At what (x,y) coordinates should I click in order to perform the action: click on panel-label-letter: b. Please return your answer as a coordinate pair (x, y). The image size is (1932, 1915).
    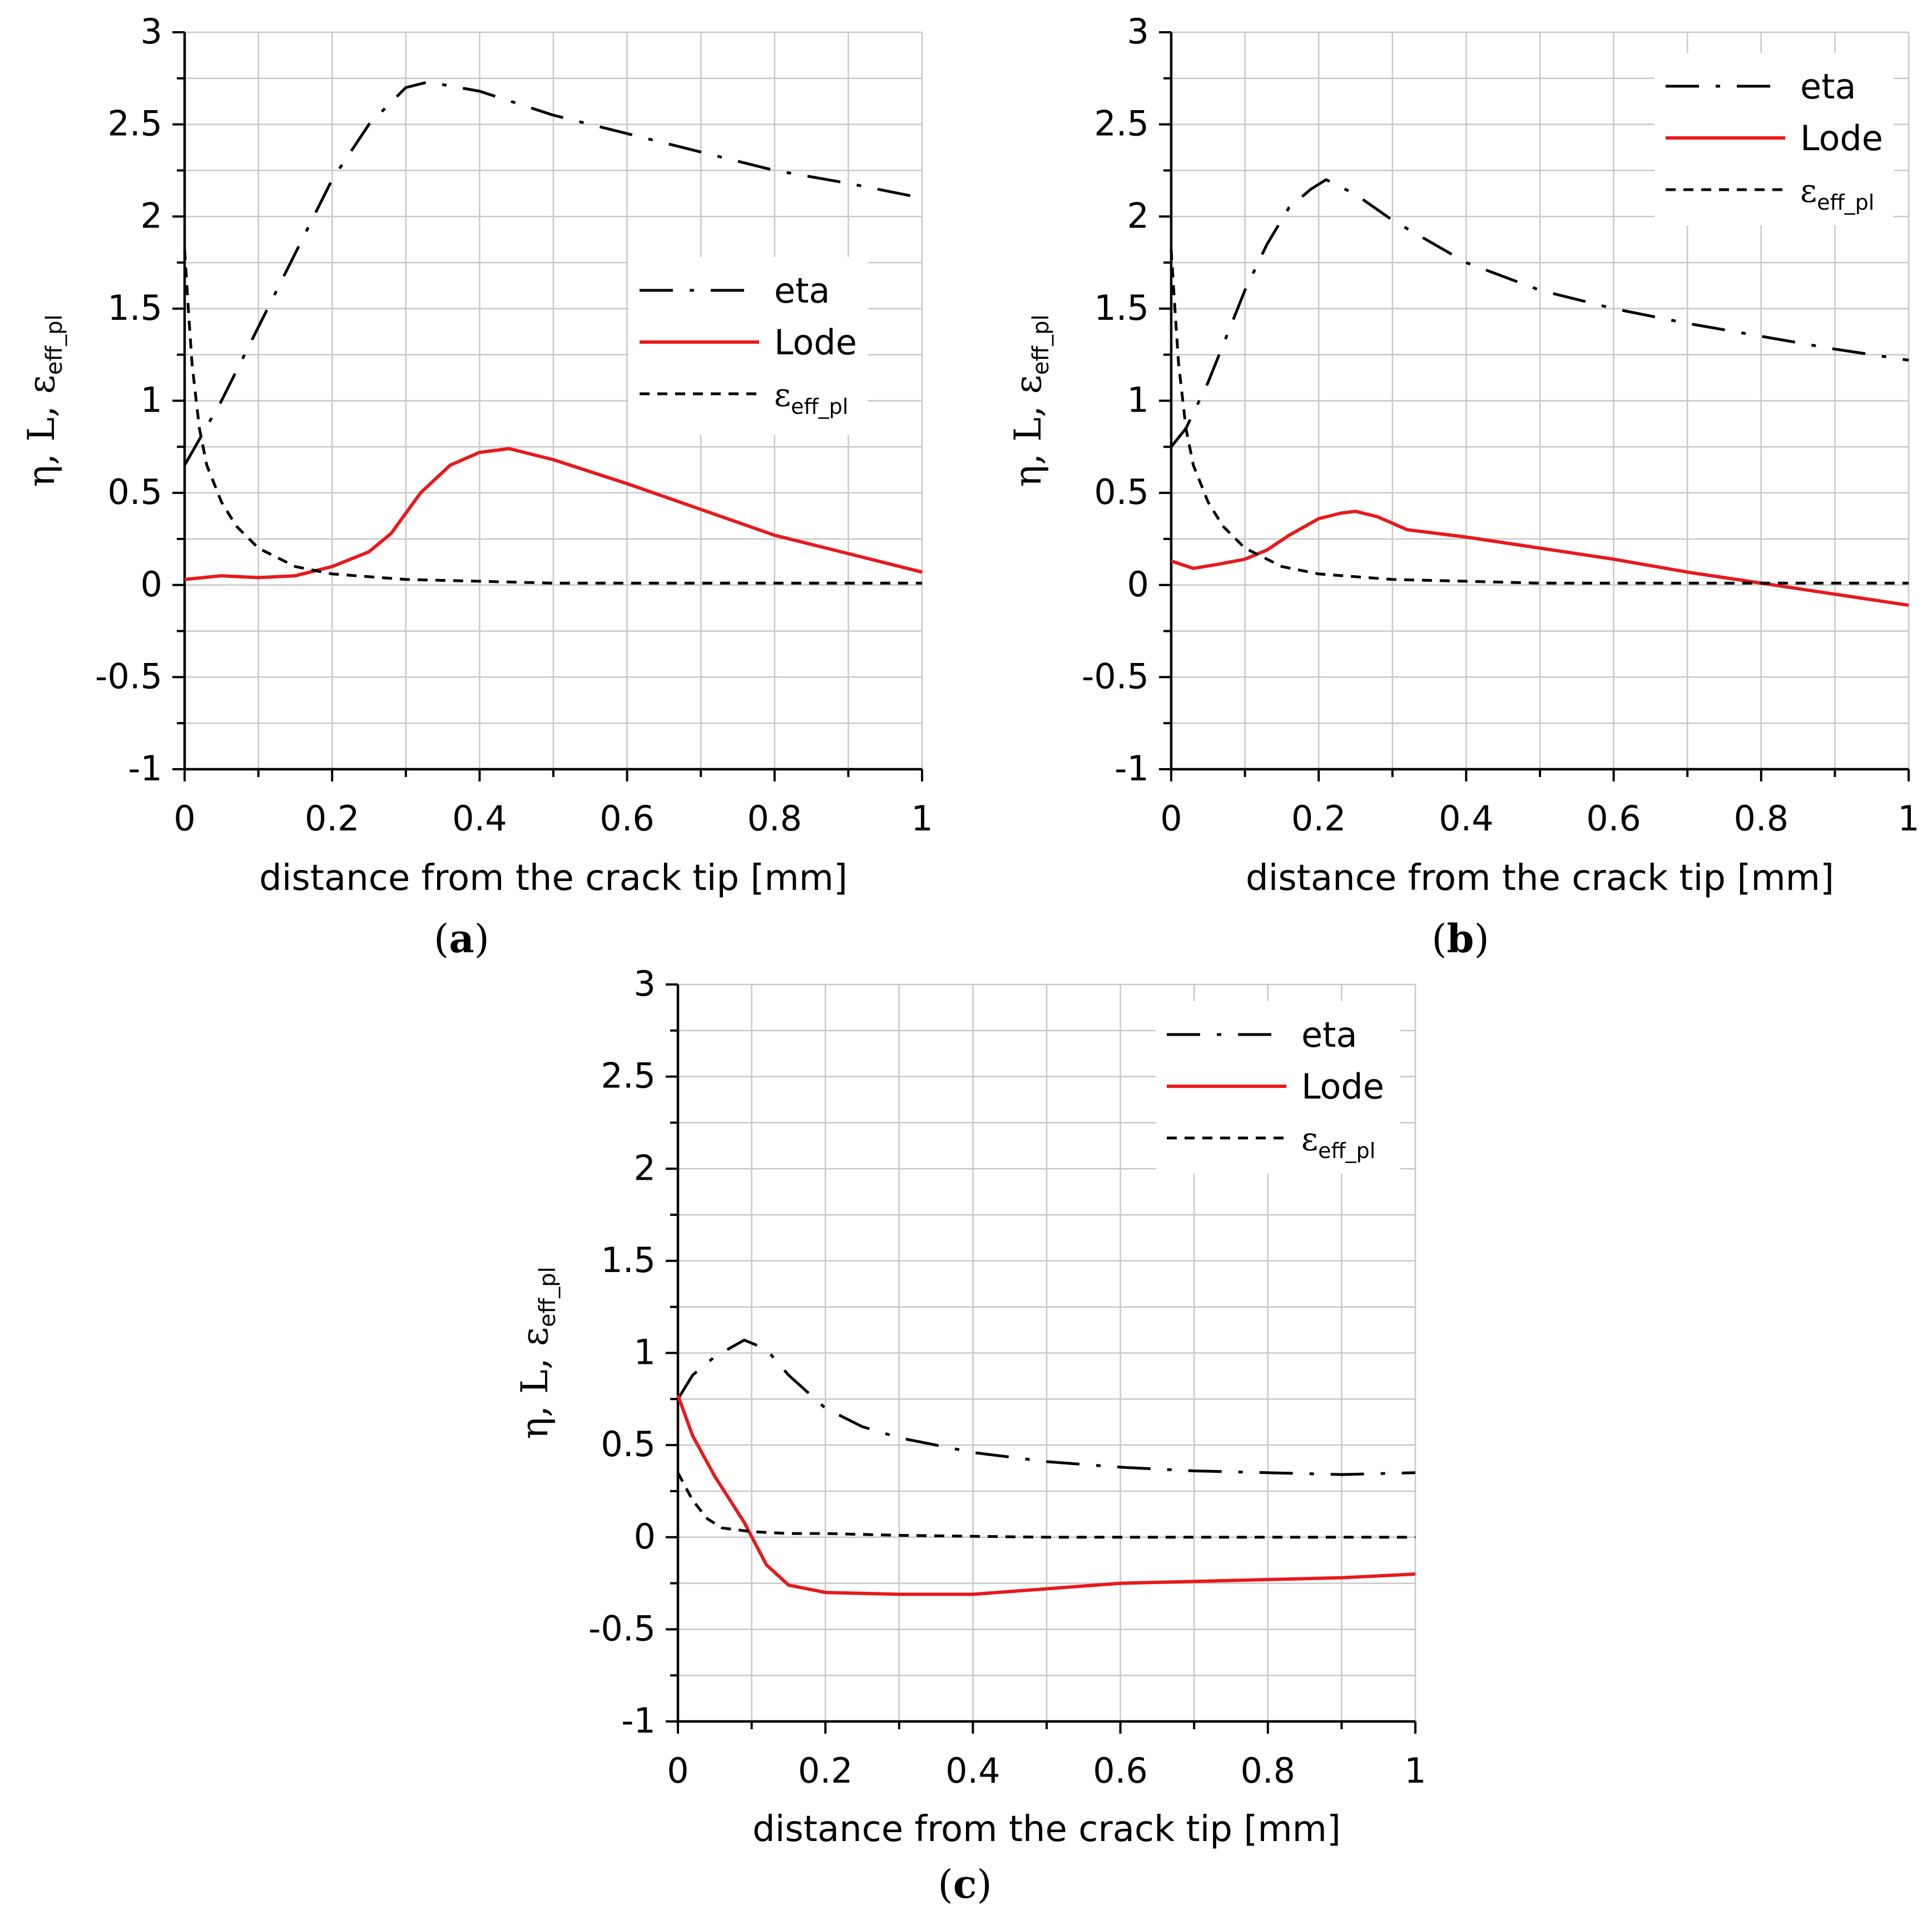
    Looking at the image, I should click on (1460, 939).